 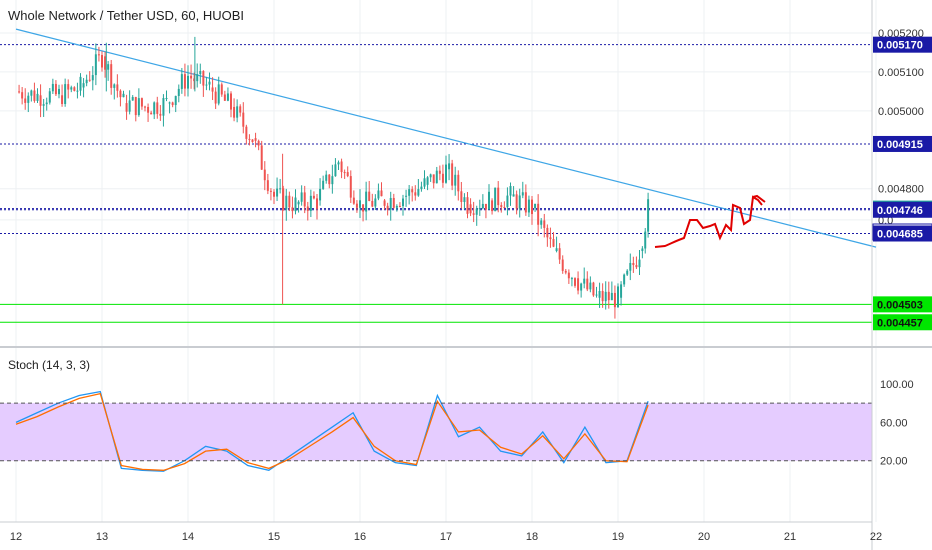 What do you see at coordinates (710, 221) in the screenshot?
I see `projection-drawing` at bounding box center [710, 221].